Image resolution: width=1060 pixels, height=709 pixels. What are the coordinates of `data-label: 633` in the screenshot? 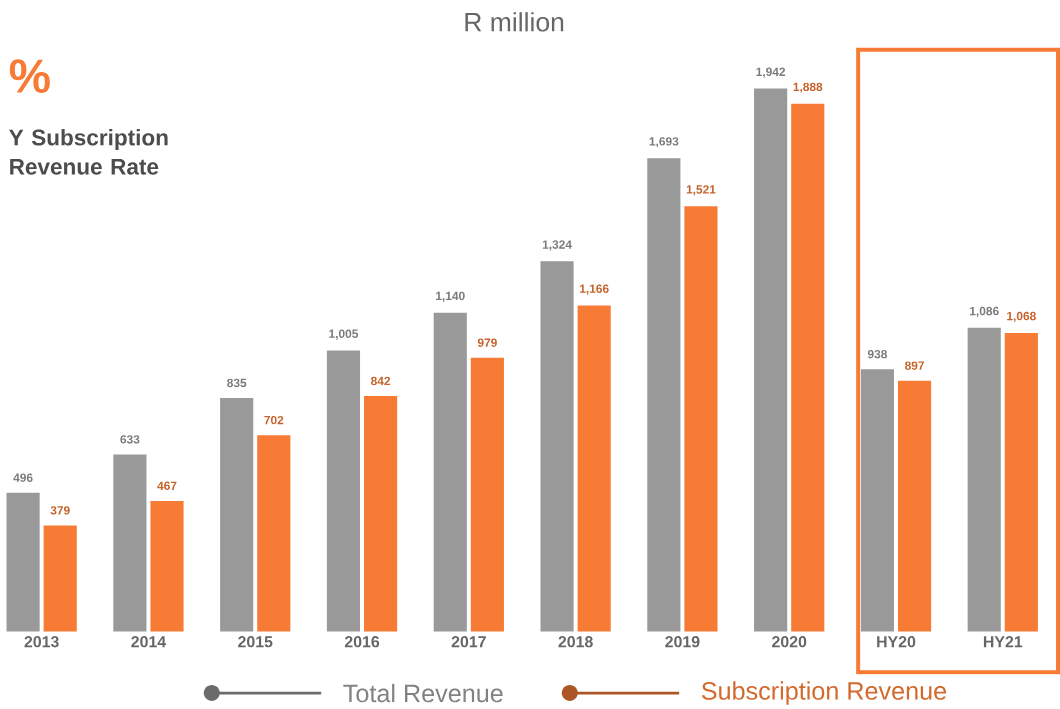 It's located at (130, 439).